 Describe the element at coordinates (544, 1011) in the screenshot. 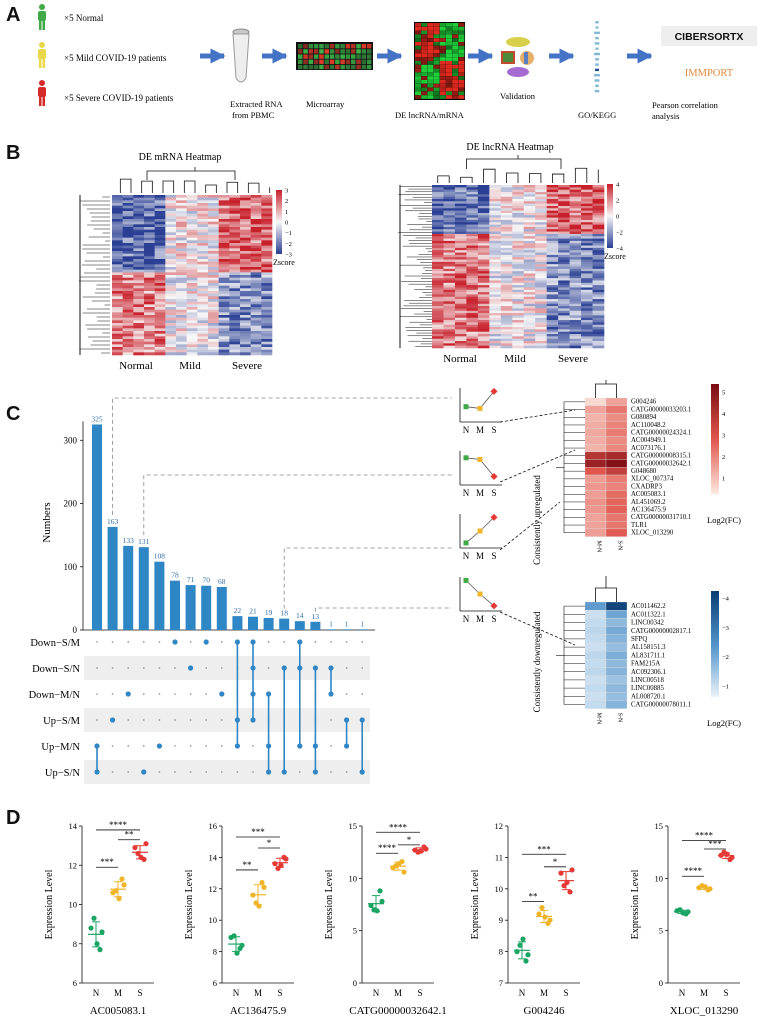

I see `x-axis-label: G004246` at that location.